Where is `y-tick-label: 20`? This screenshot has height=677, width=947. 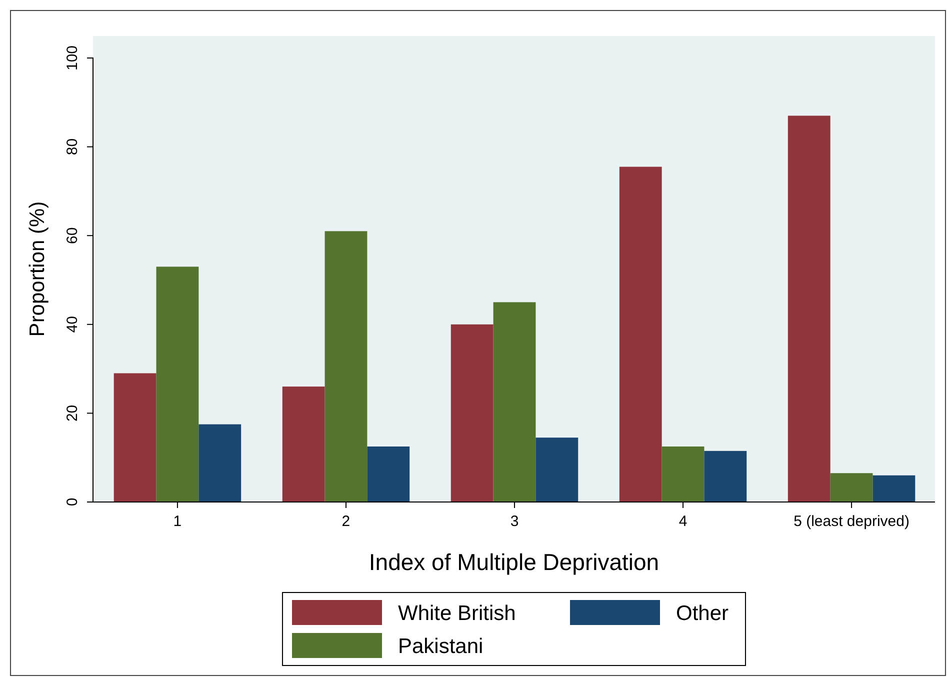 y-tick-label: 20 is located at coordinates (72, 413).